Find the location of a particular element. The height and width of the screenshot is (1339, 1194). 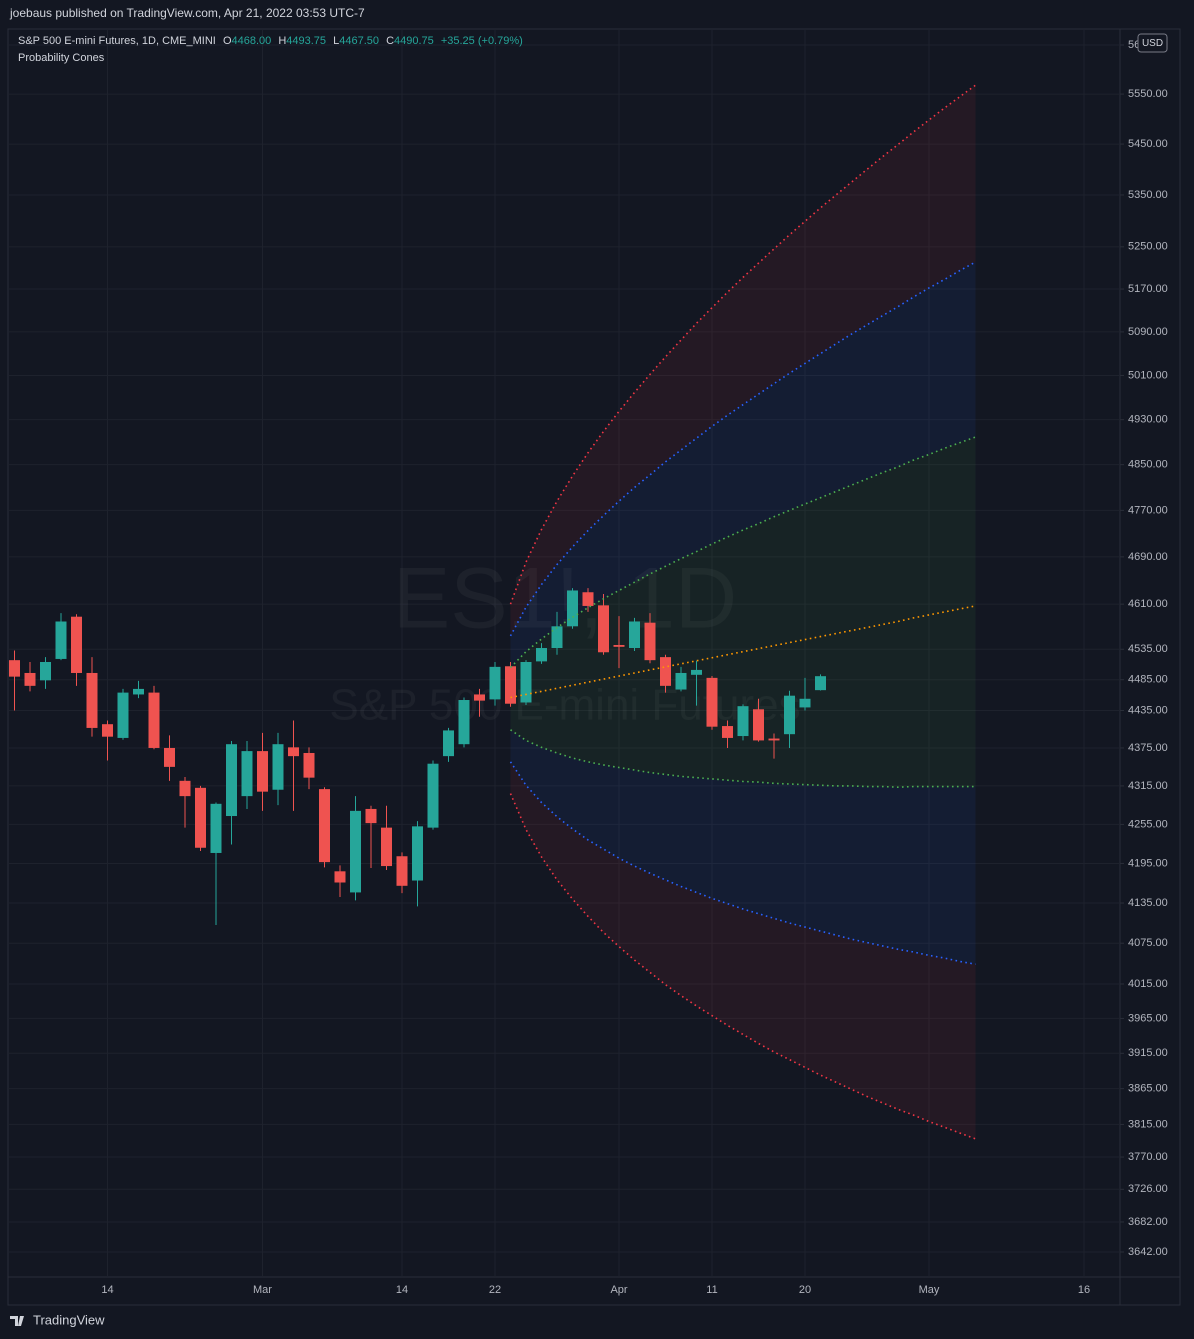

y-tick-label: 4770.00 is located at coordinates (1148, 510).